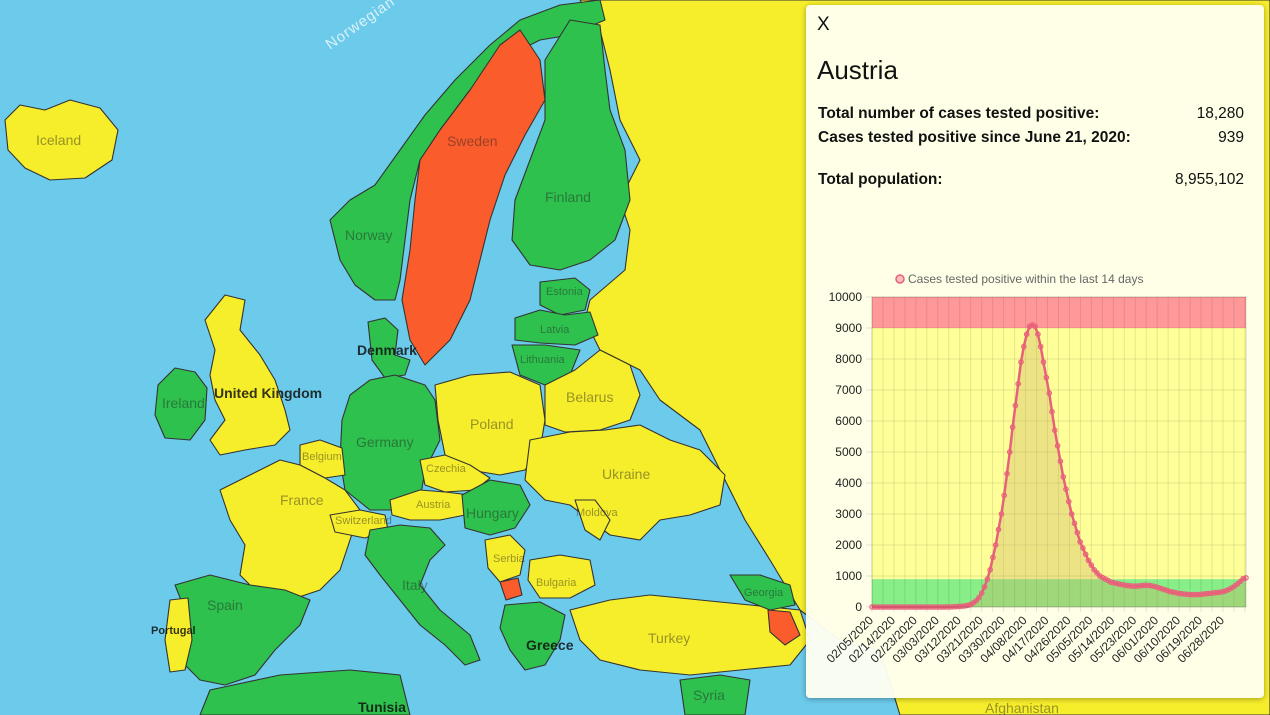 Image resolution: width=1270 pixels, height=715 pixels. I want to click on country-ireland, so click(181, 404).